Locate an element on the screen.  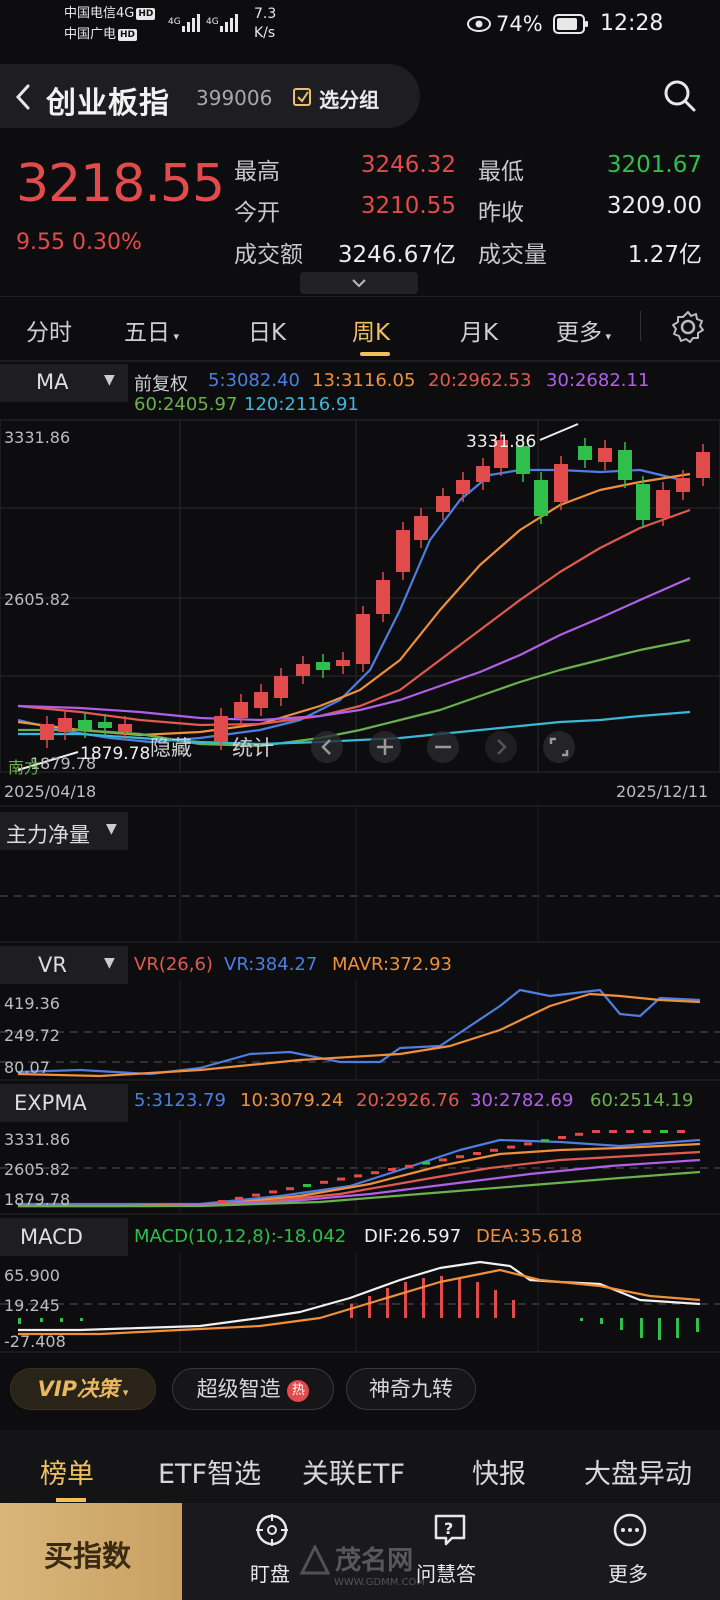
price-change: 9.55 0.30% is located at coordinates (79, 242).